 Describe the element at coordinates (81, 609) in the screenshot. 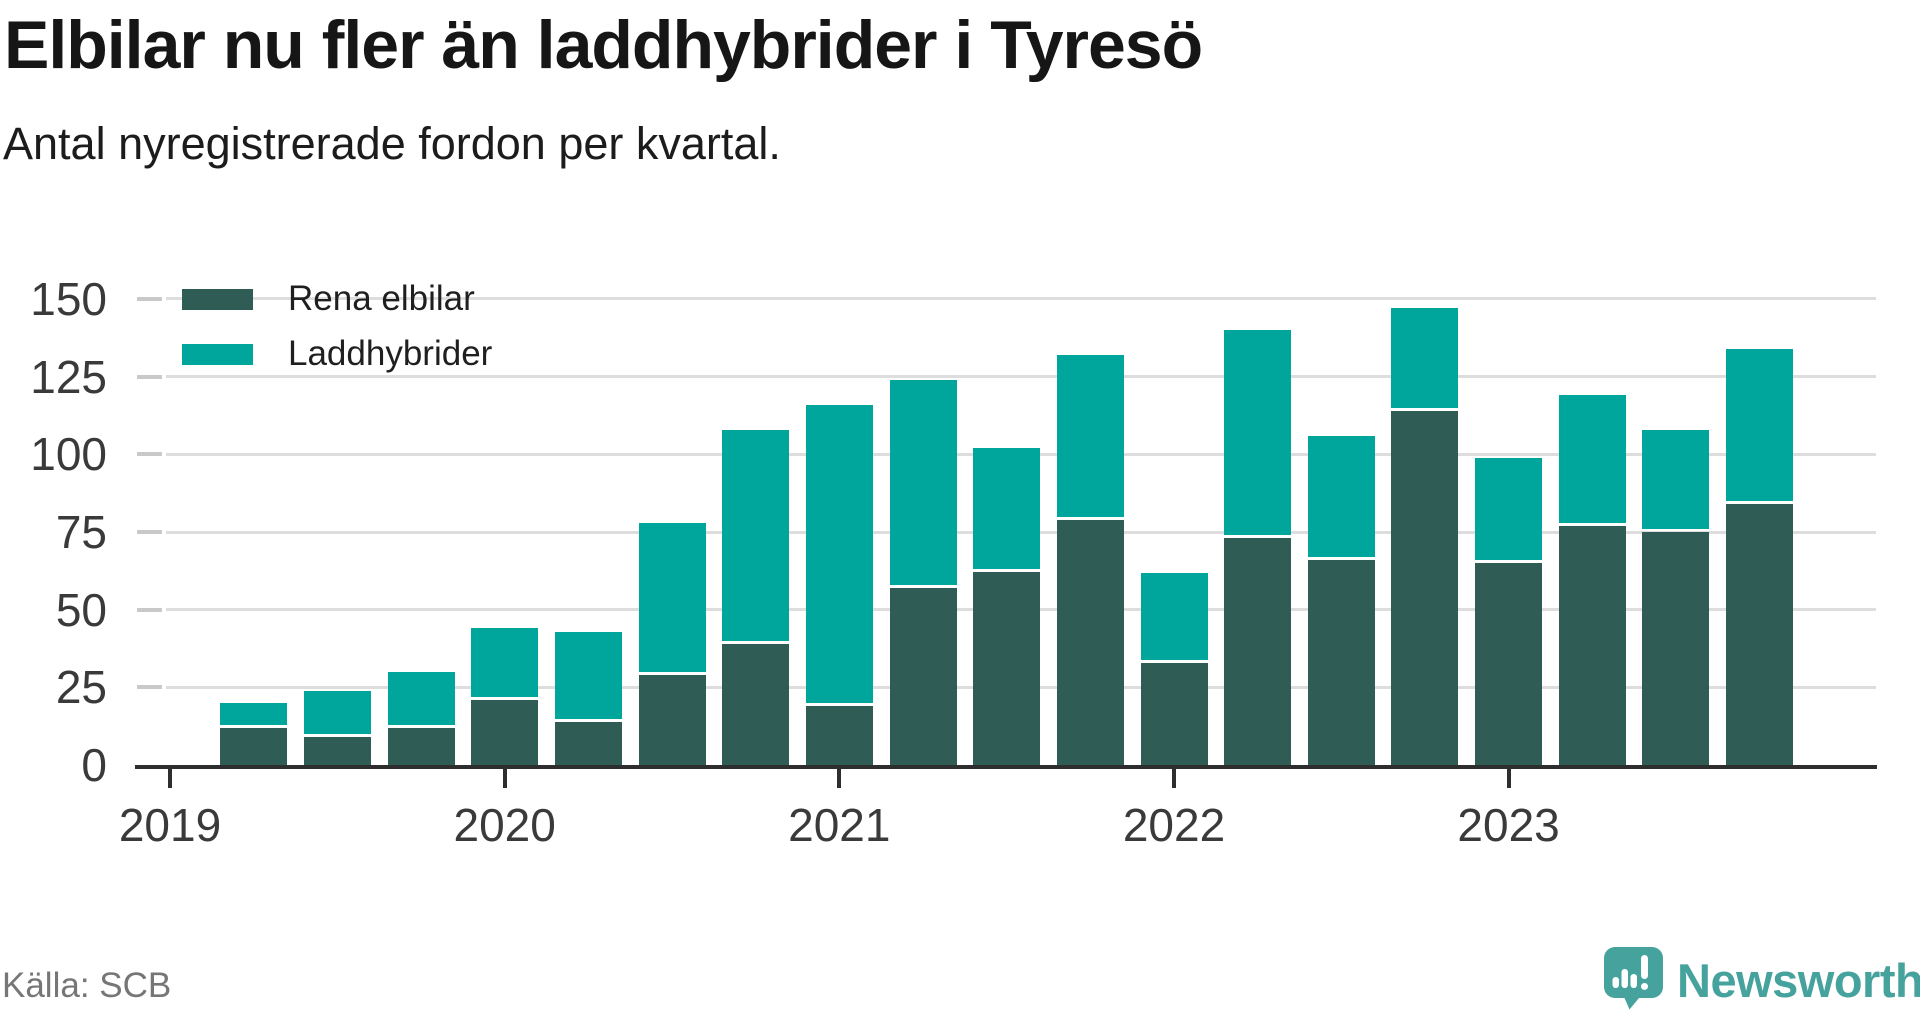

I see `y-axis-tick-label: 50` at that location.